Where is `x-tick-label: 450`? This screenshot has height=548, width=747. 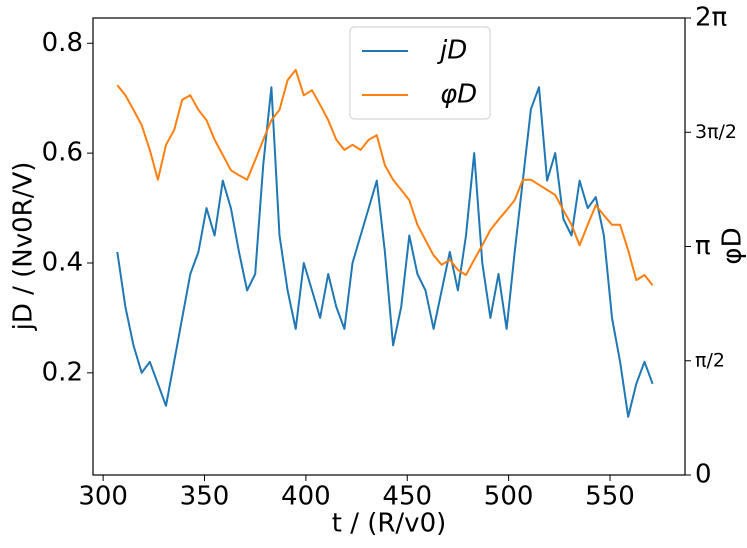 x-tick-label: 450 is located at coordinates (407, 497).